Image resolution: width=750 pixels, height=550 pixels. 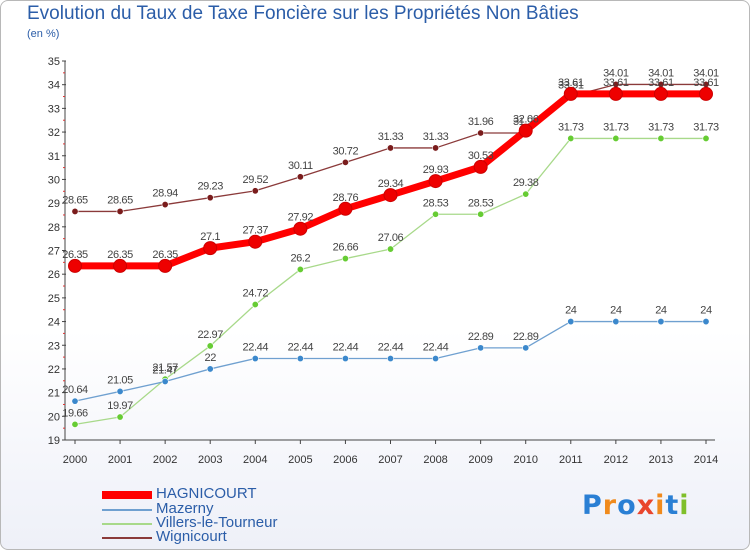 What do you see at coordinates (616, 460) in the screenshot?
I see `x-tick-label: 2012` at bounding box center [616, 460].